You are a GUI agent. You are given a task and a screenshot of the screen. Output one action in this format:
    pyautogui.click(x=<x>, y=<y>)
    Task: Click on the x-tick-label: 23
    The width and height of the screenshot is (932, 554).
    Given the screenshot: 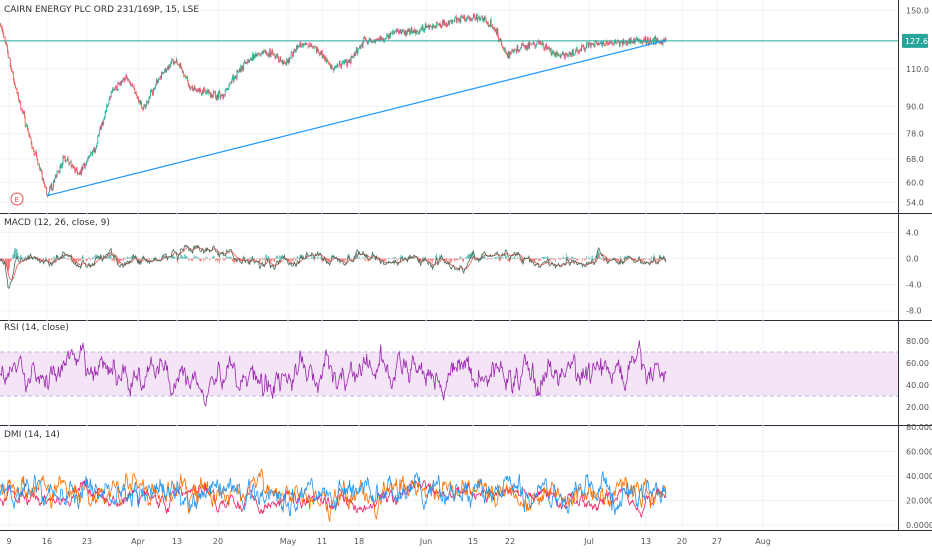 What is the action you would take?
    pyautogui.click(x=87, y=541)
    